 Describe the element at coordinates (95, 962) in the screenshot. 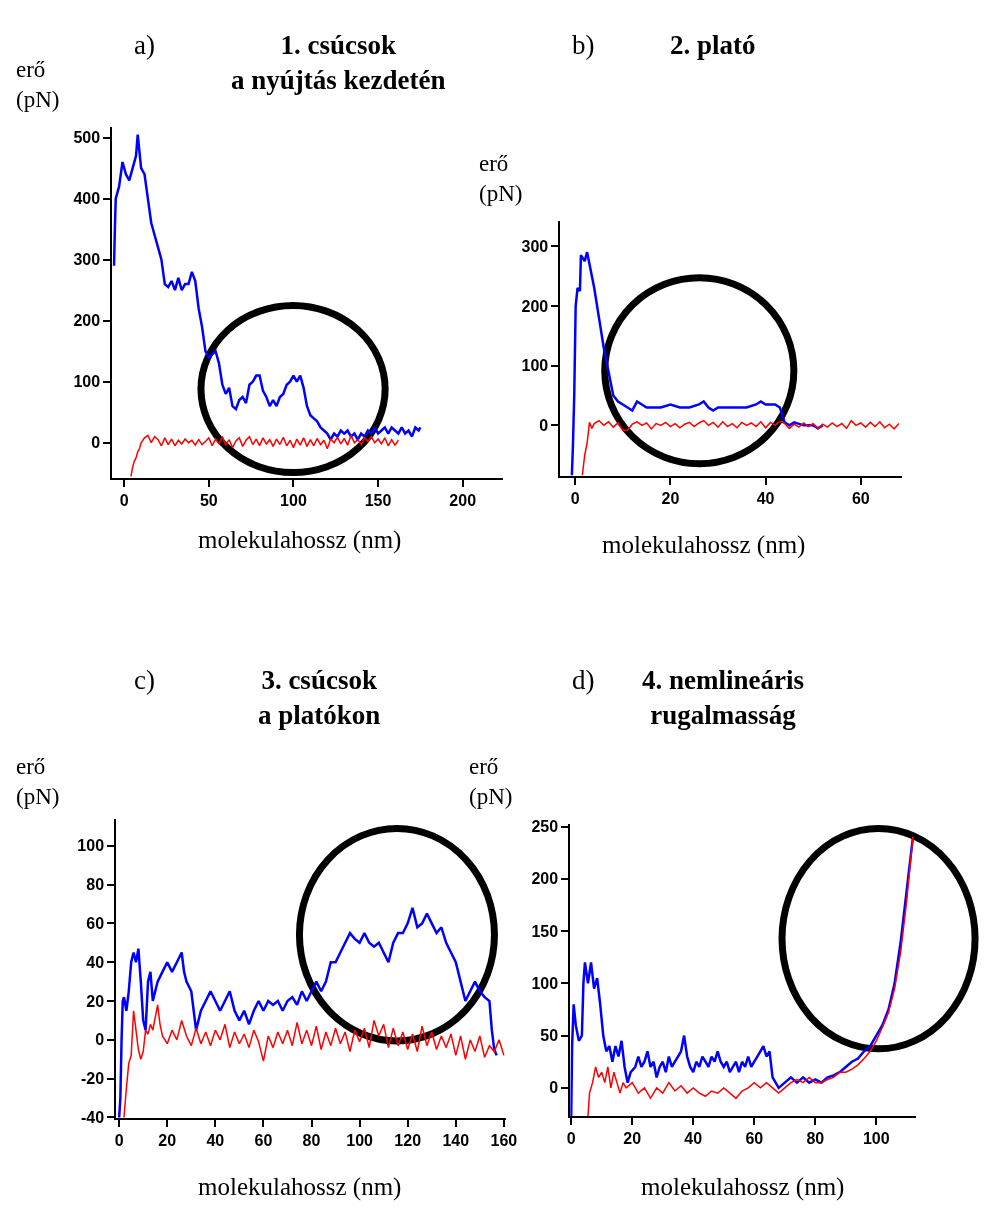

I see `y-tick-label: 40` at that location.